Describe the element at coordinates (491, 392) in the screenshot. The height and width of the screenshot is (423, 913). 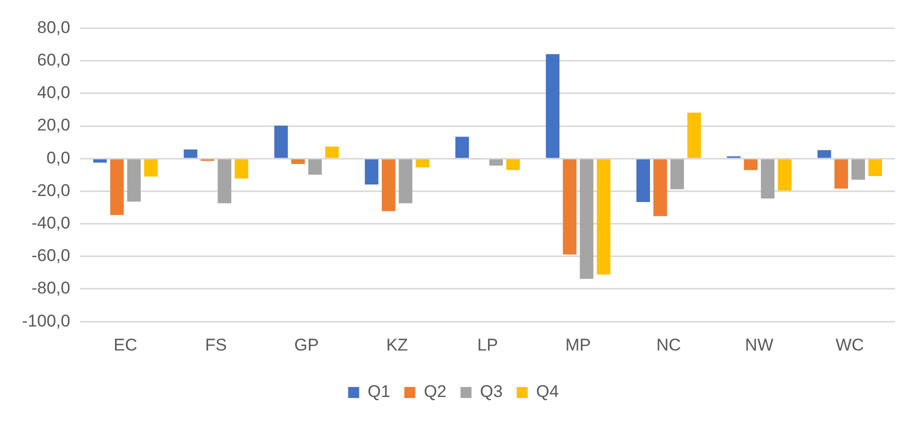
I see `legend-label: Q3` at that location.